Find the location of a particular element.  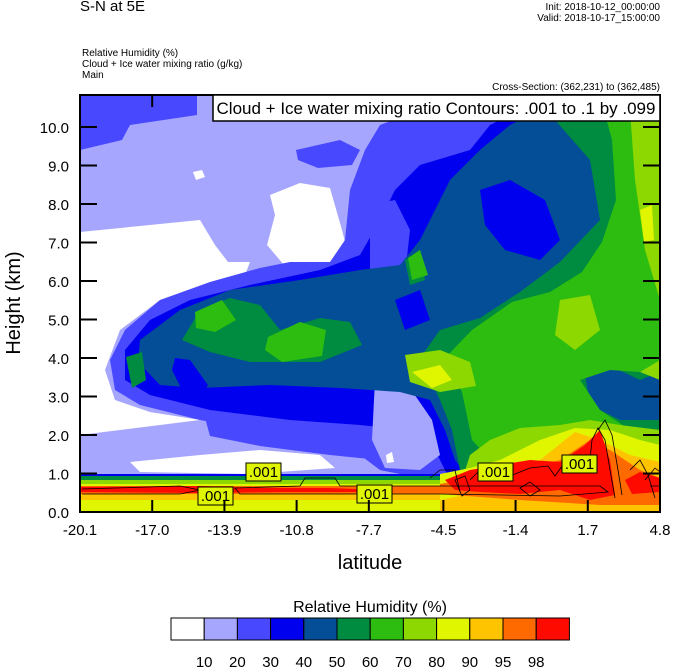

field-line-1: Relative Humidity (%) is located at coordinates (130, 53).